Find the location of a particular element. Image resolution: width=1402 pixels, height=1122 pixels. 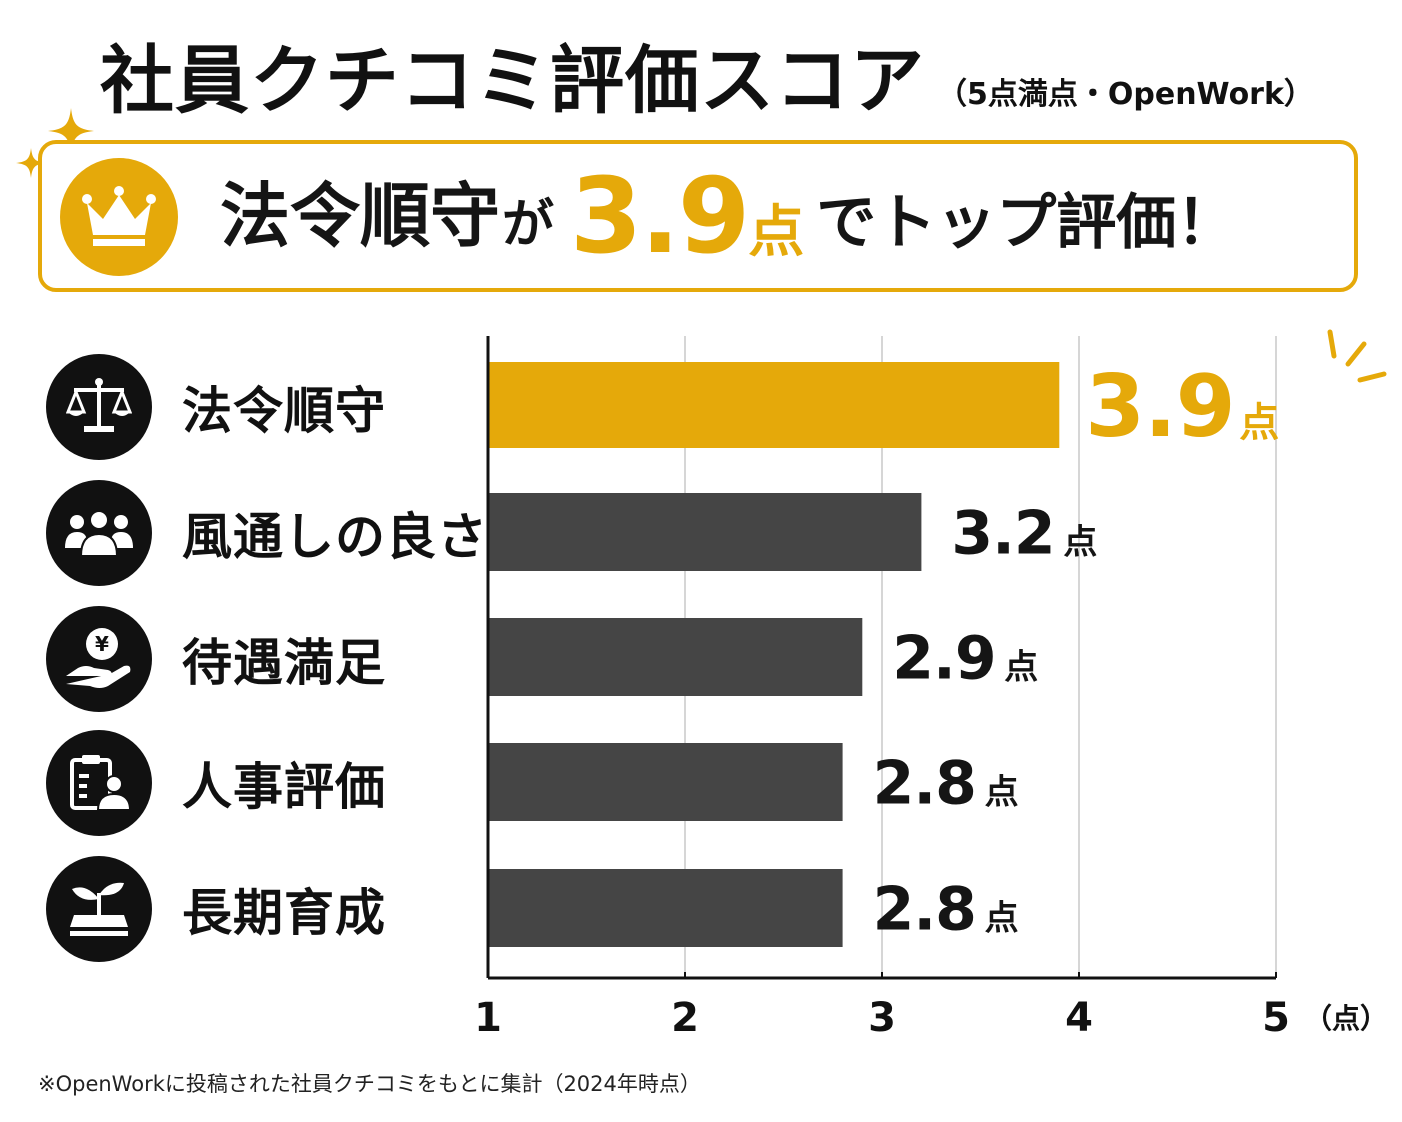

highlight-banner: 法令順守 が 3.9 点 でトップ評価！ is located at coordinates (698, 216).